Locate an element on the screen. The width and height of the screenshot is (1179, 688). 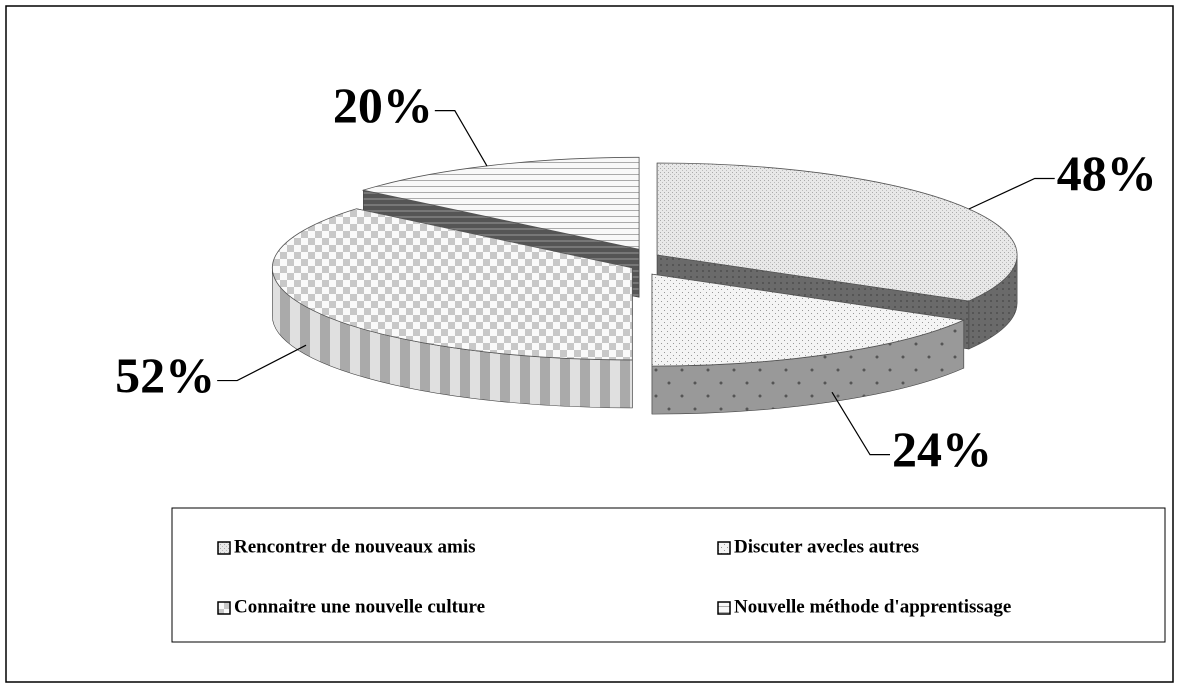
data-label: 24% is located at coordinates (942, 449).